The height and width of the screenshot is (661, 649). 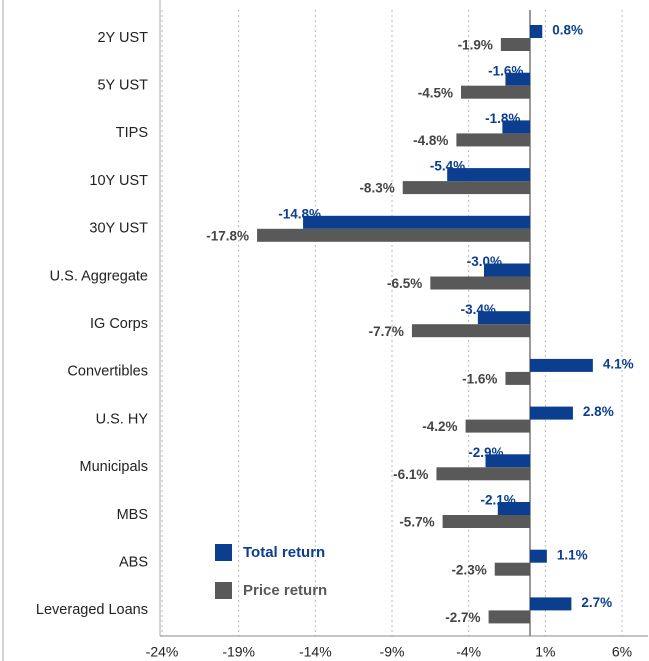 I want to click on x-tick-label: -4%, so click(x=468, y=652).